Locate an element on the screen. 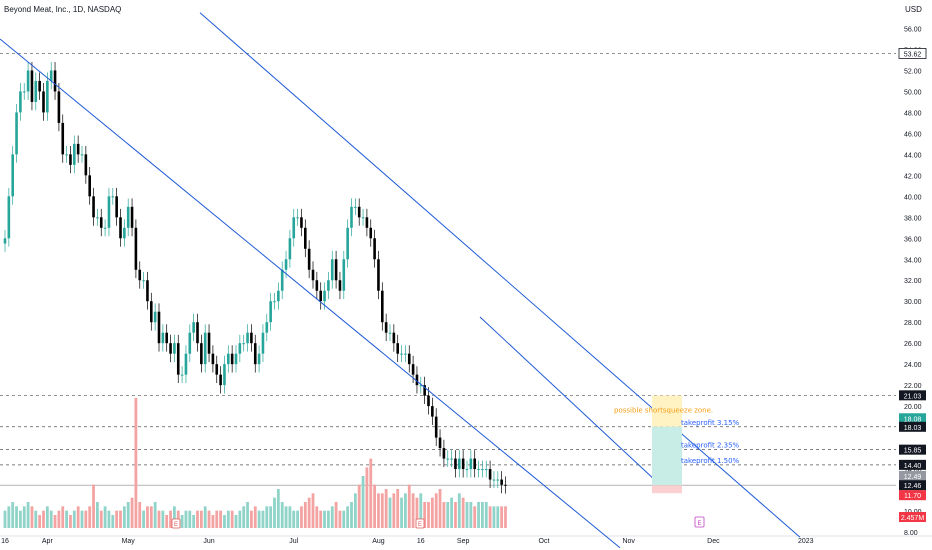 The width and height of the screenshot is (932, 550). y-tick-label: 34.00 is located at coordinates (913, 260).